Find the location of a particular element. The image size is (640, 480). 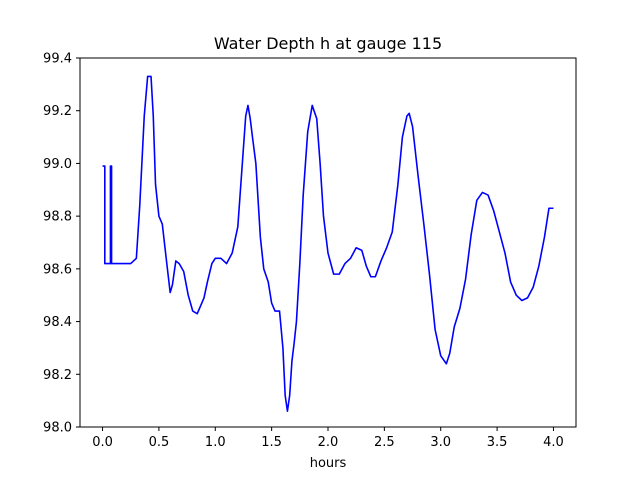

x-tick-label: 1.0 is located at coordinates (215, 442).